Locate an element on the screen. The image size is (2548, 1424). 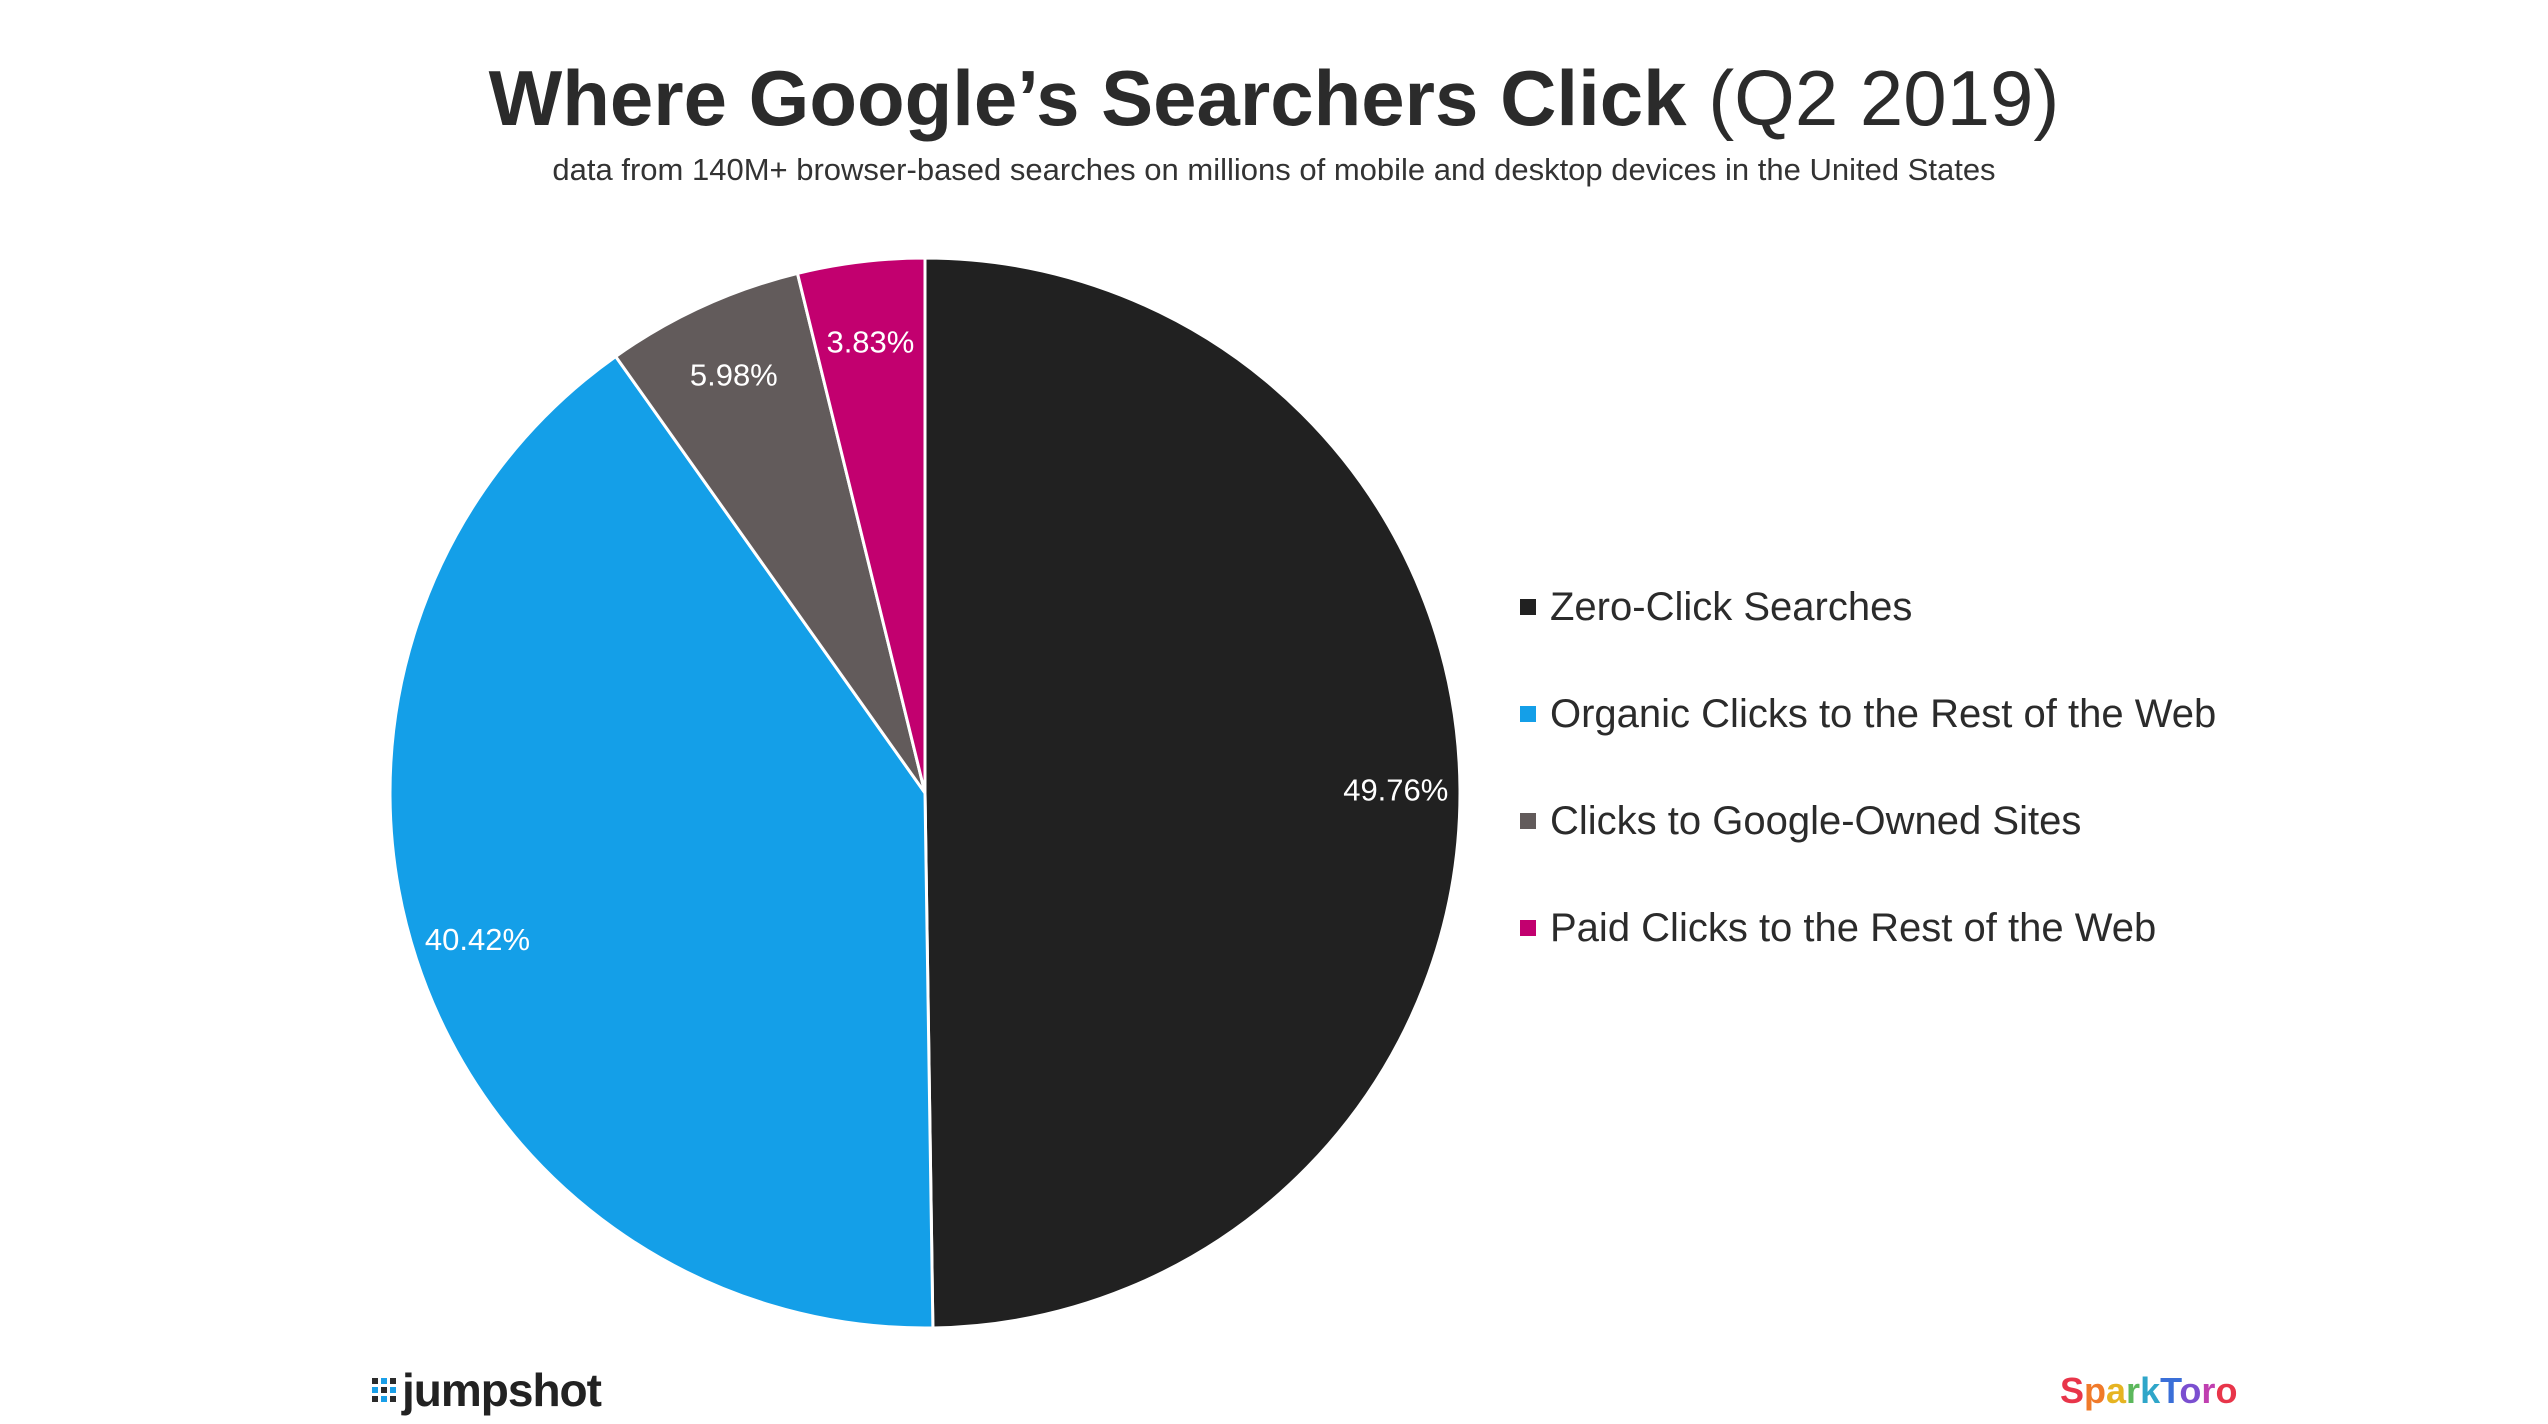
legend-label: Clicks to Google-Owned Sites is located at coordinates (1816, 820).